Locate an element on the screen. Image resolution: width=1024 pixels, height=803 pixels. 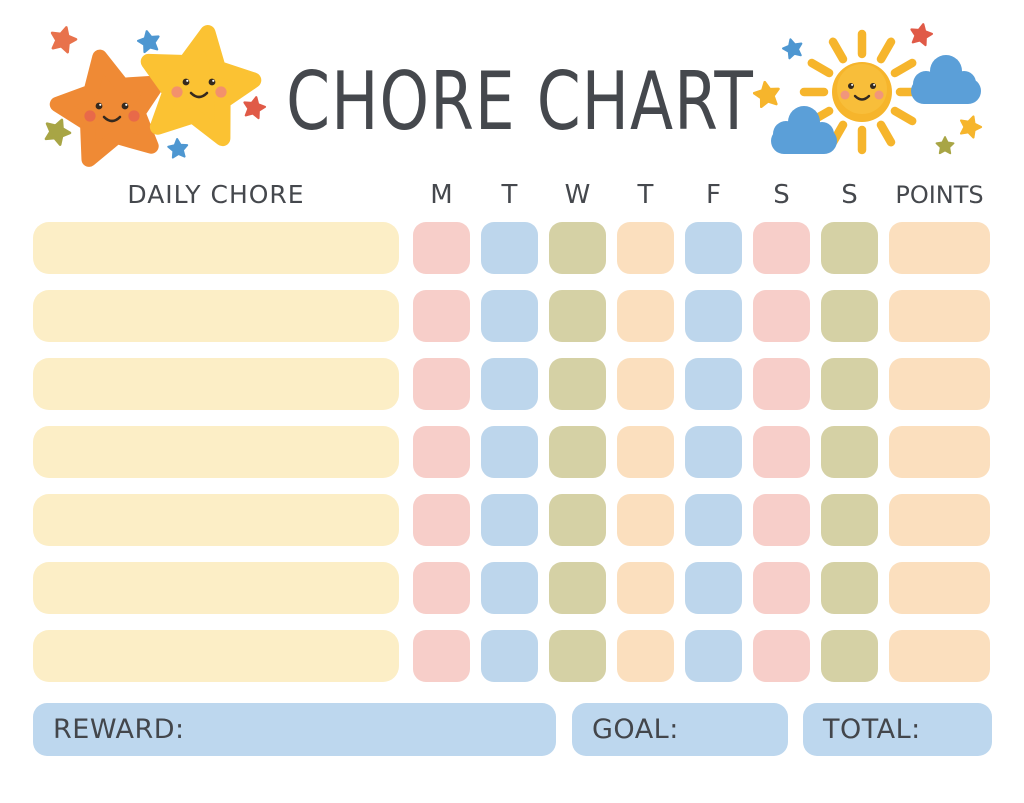
goal-label: GOAL: is located at coordinates (635, 729).